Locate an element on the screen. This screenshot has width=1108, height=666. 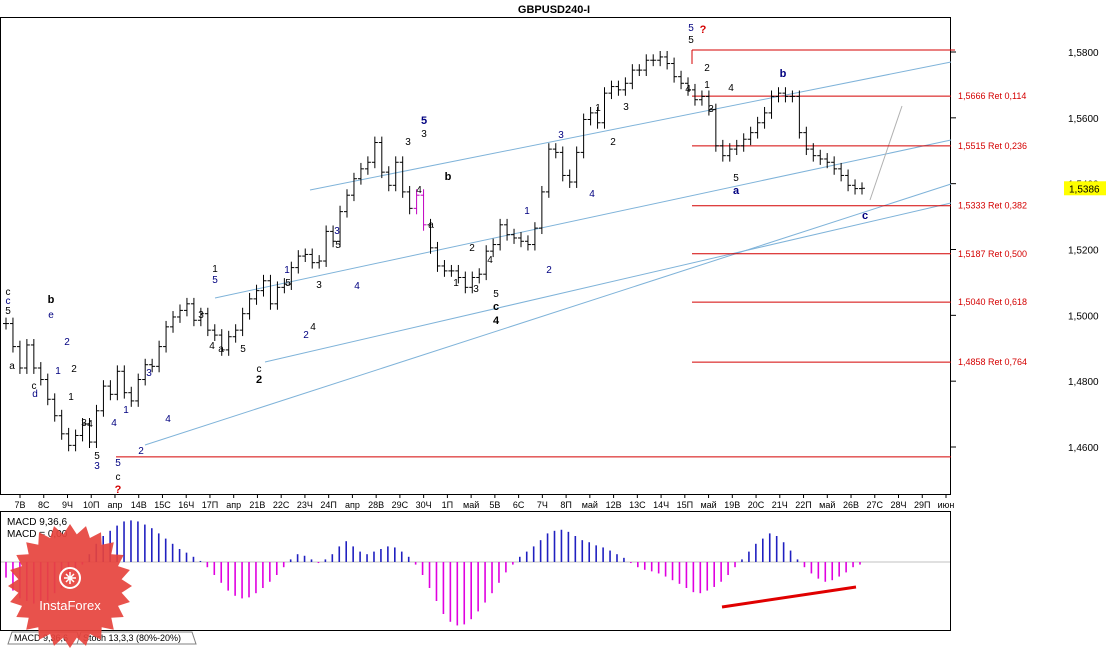
fib-level-label: 1,5040 Ret 0,618 is located at coordinates (992, 302).